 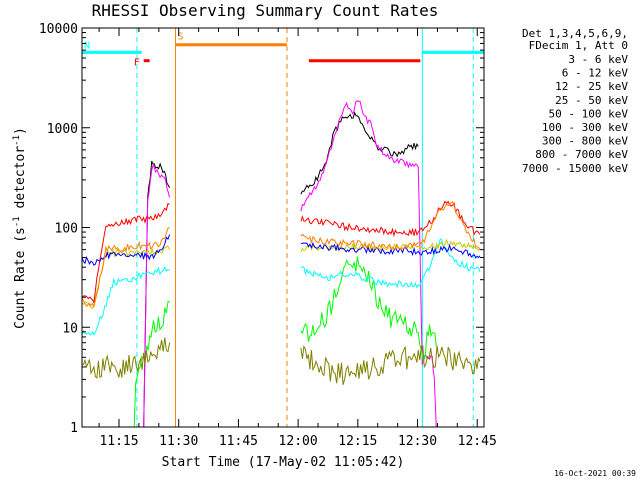 What do you see at coordinates (265, 10) in the screenshot?
I see `chart-title: RHESSI Observing Summary Count Rates` at bounding box center [265, 10].